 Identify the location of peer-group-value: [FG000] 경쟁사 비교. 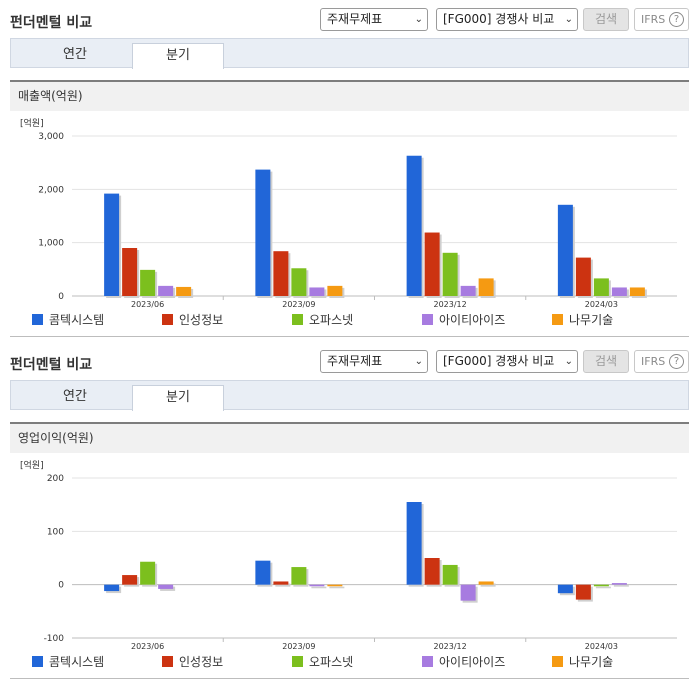
(499, 361).